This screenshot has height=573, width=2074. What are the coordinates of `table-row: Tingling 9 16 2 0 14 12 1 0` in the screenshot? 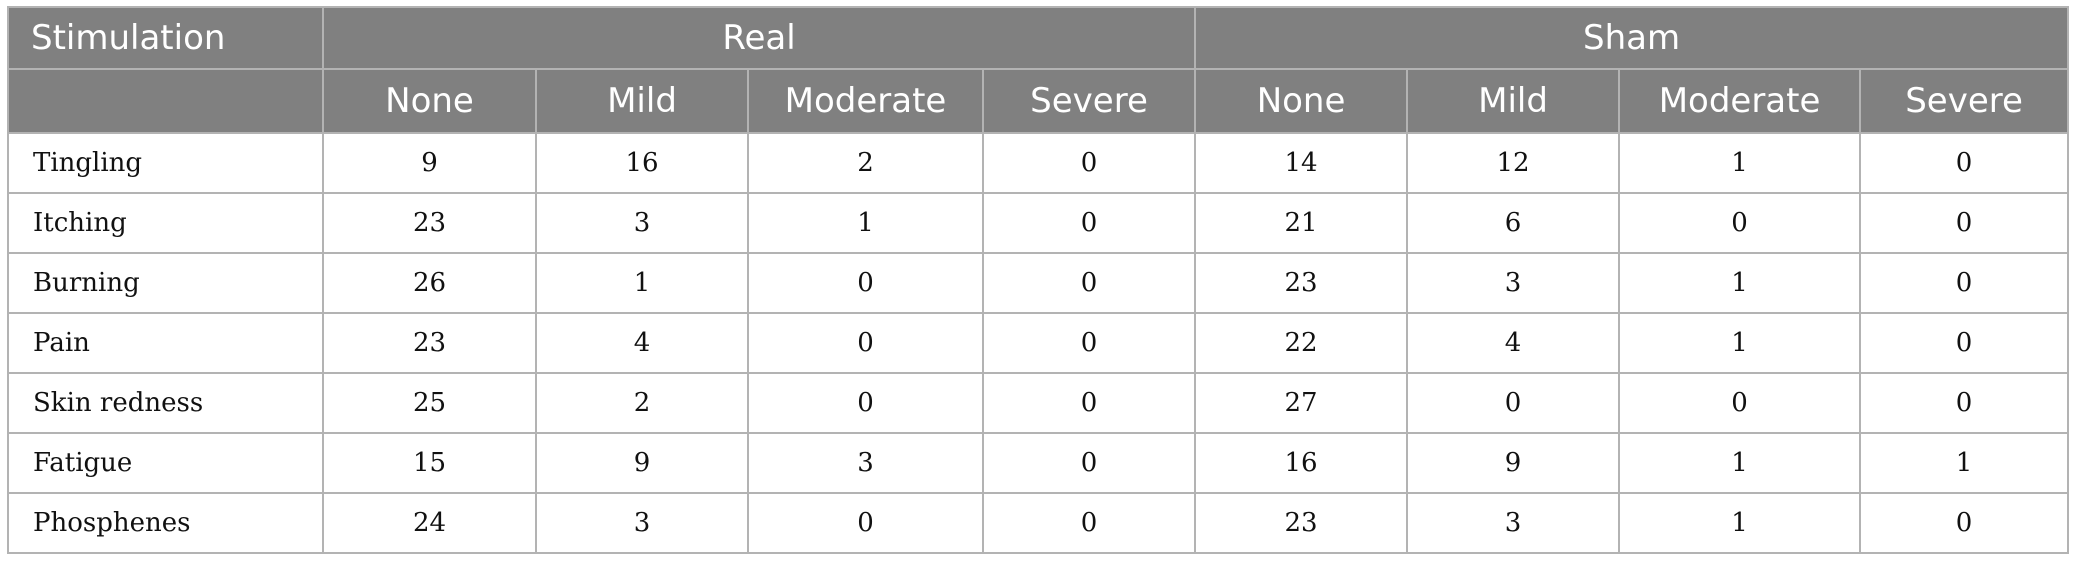 It's located at (1038, 163).